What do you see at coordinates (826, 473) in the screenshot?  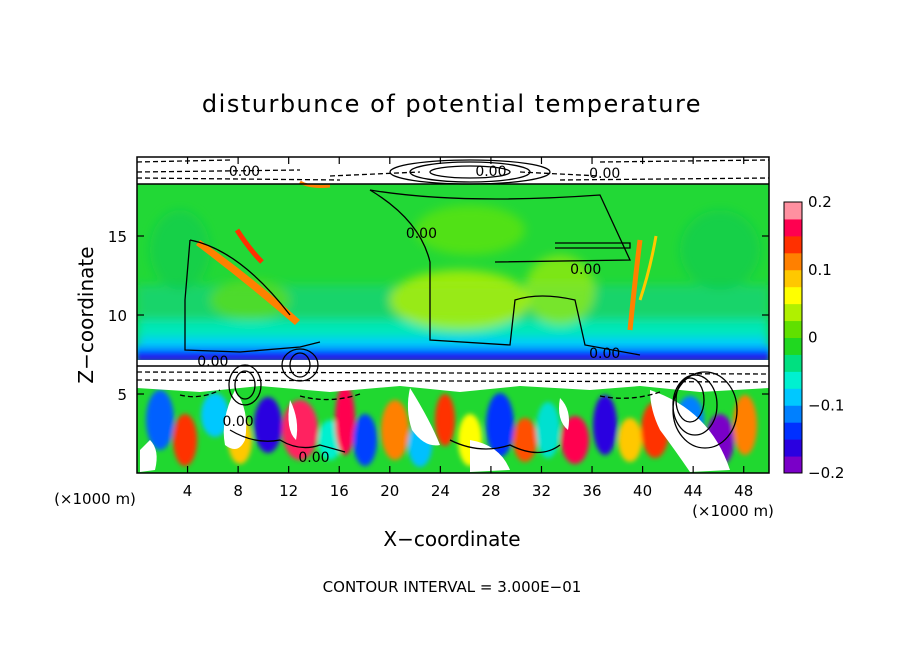 I see `colorbar-tick-label: −0.2` at bounding box center [826, 473].